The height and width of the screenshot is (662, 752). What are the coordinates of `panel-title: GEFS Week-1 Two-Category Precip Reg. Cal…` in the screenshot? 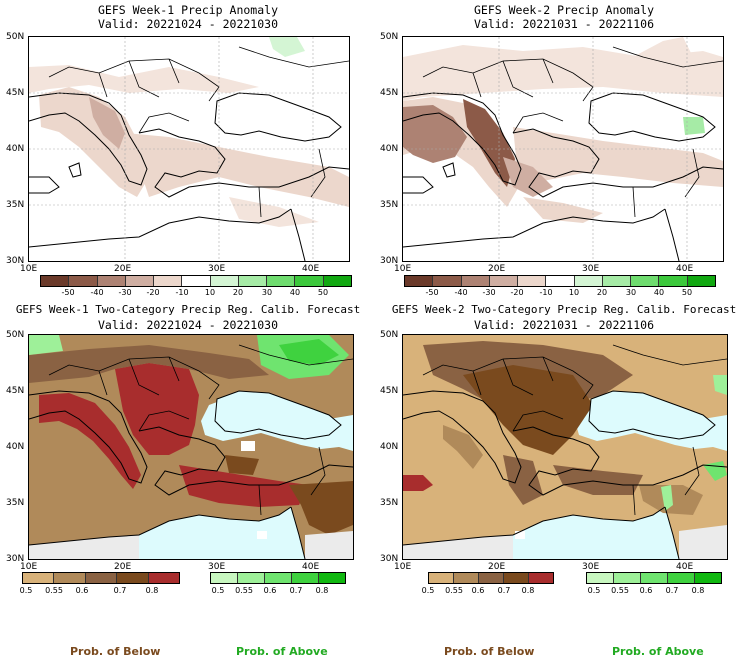 It's located at (188, 309).